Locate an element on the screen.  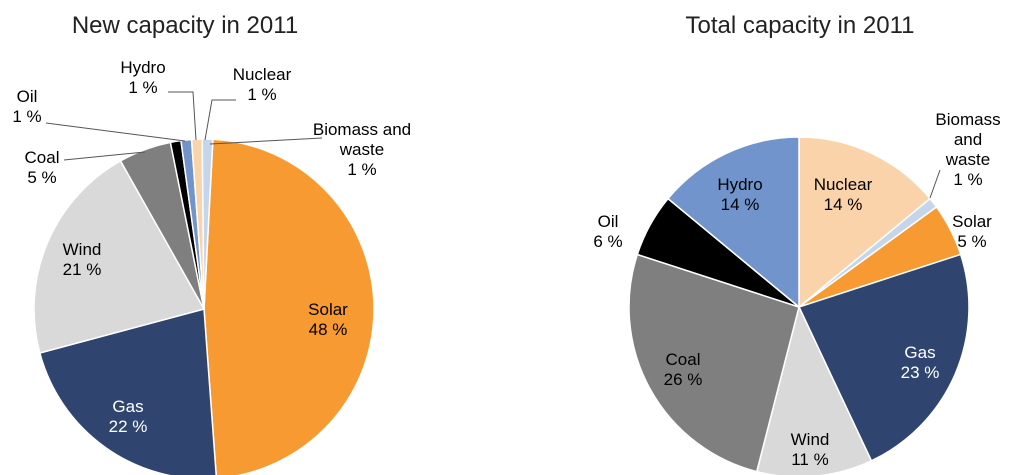
slice-value: 26 % is located at coordinates (683, 379).